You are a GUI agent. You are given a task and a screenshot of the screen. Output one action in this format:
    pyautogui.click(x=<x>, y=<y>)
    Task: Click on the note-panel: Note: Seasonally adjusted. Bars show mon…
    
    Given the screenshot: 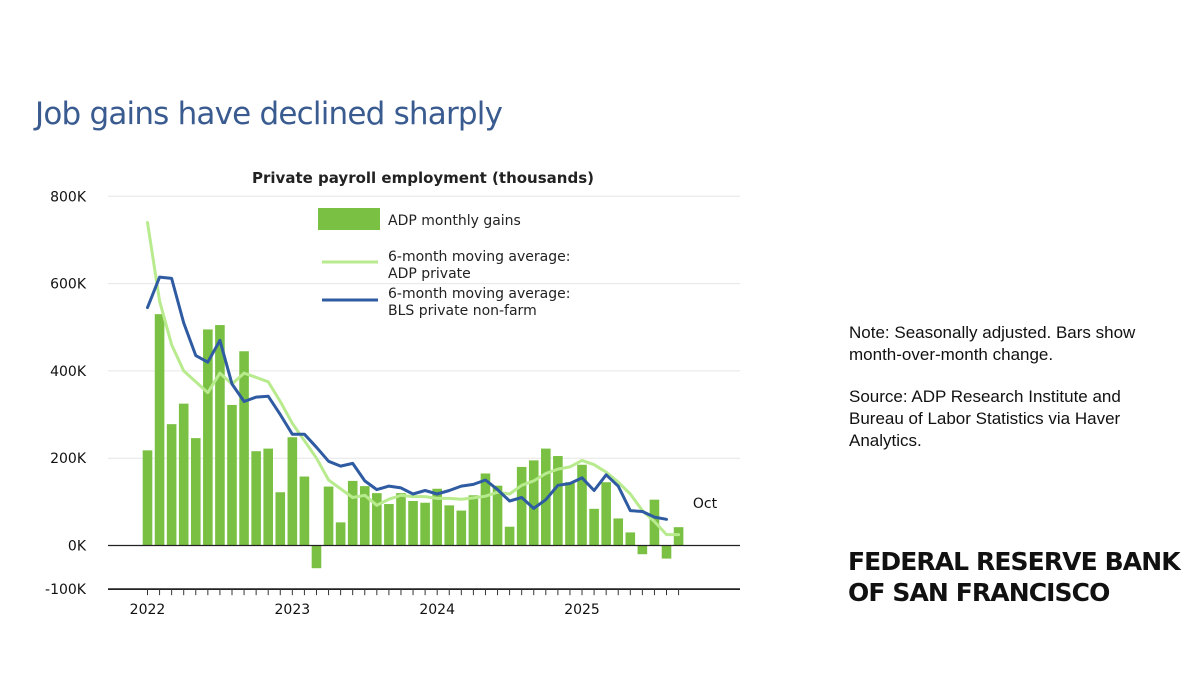 What is the action you would take?
    pyautogui.click(x=1014, y=387)
    